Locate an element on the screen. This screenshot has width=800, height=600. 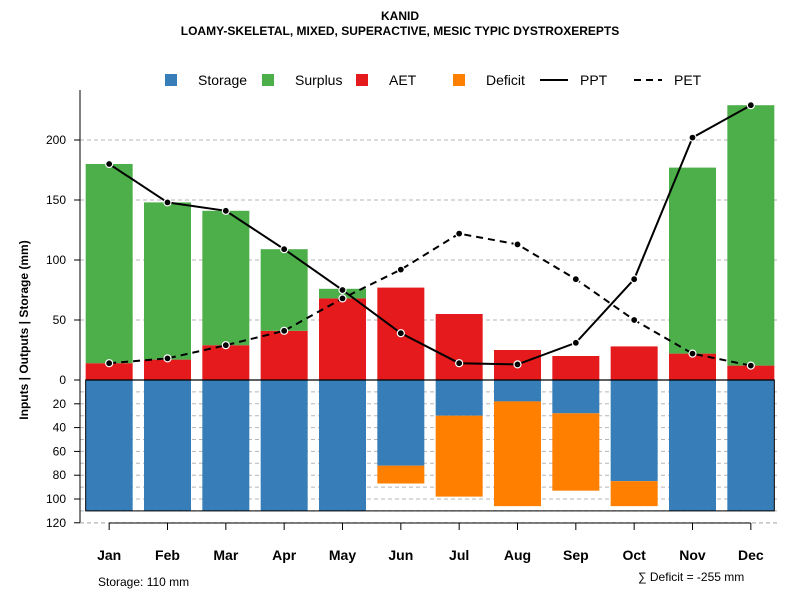
y-tick-label: 40 is located at coordinates (60, 428).